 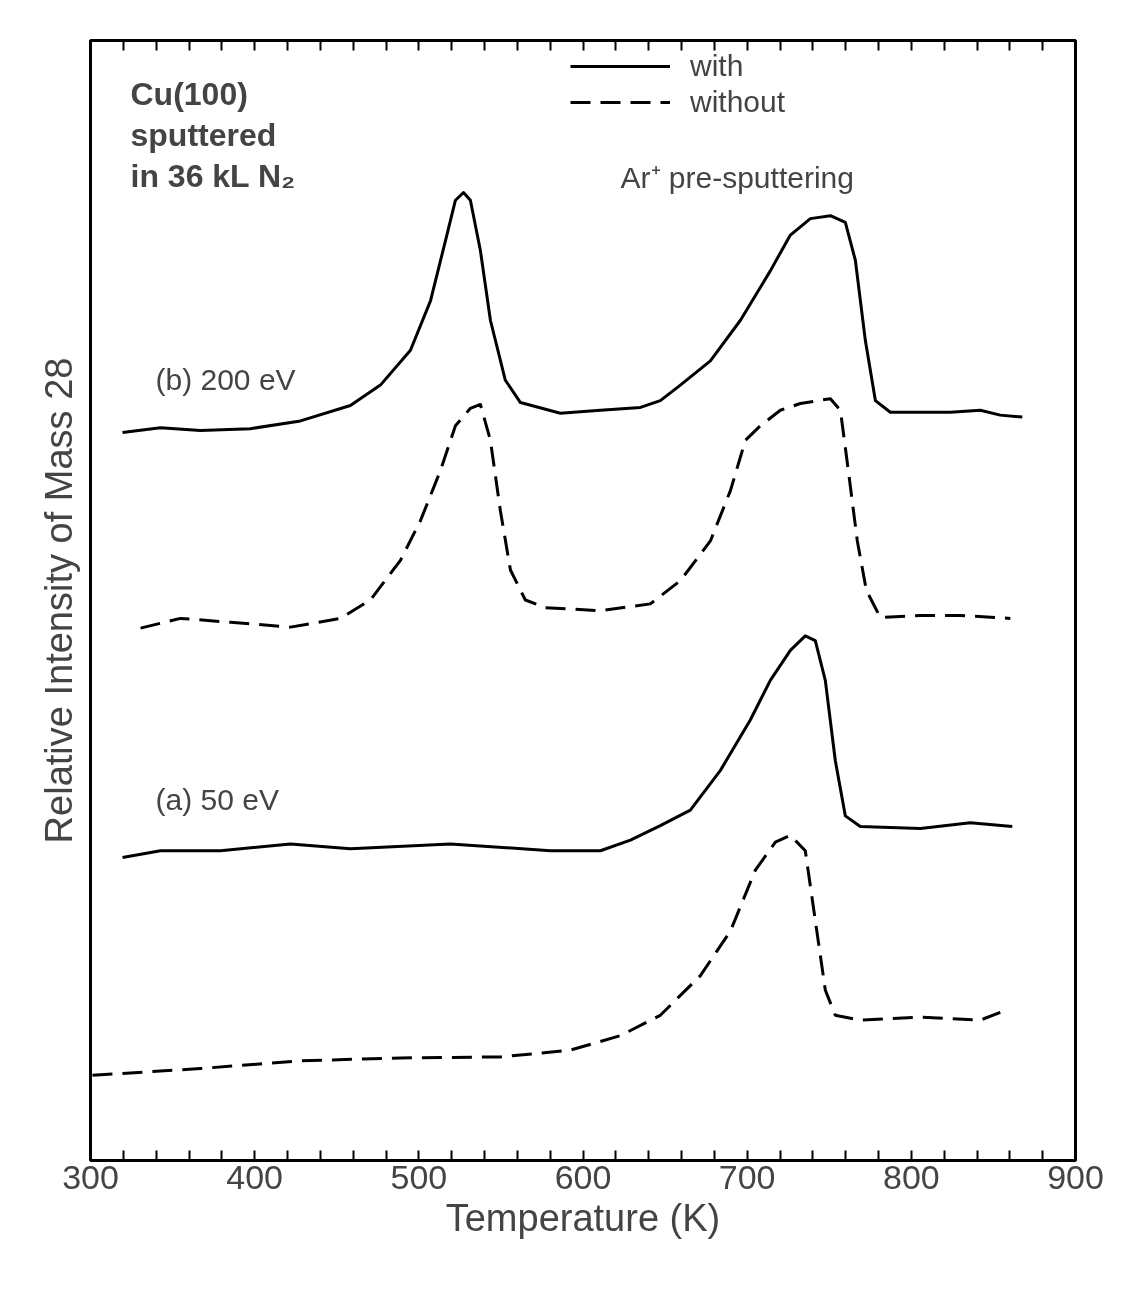 I want to click on x-tick-label: 500, so click(x=419, y=1176).